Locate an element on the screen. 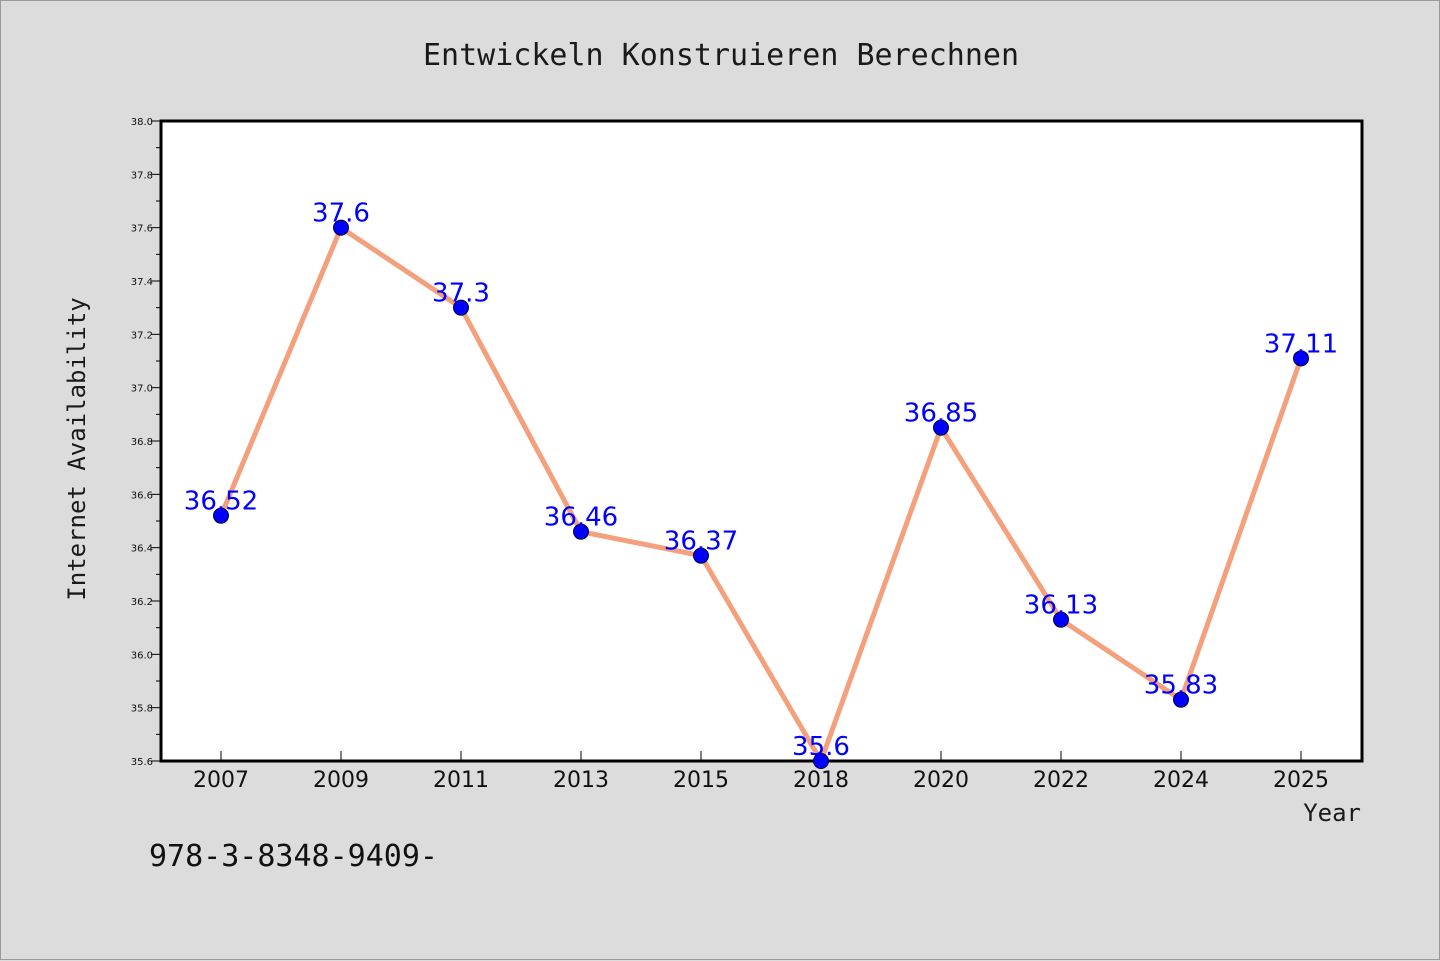 The width and height of the screenshot is (1440, 961). x-tick-label: 2018 is located at coordinates (821, 780).